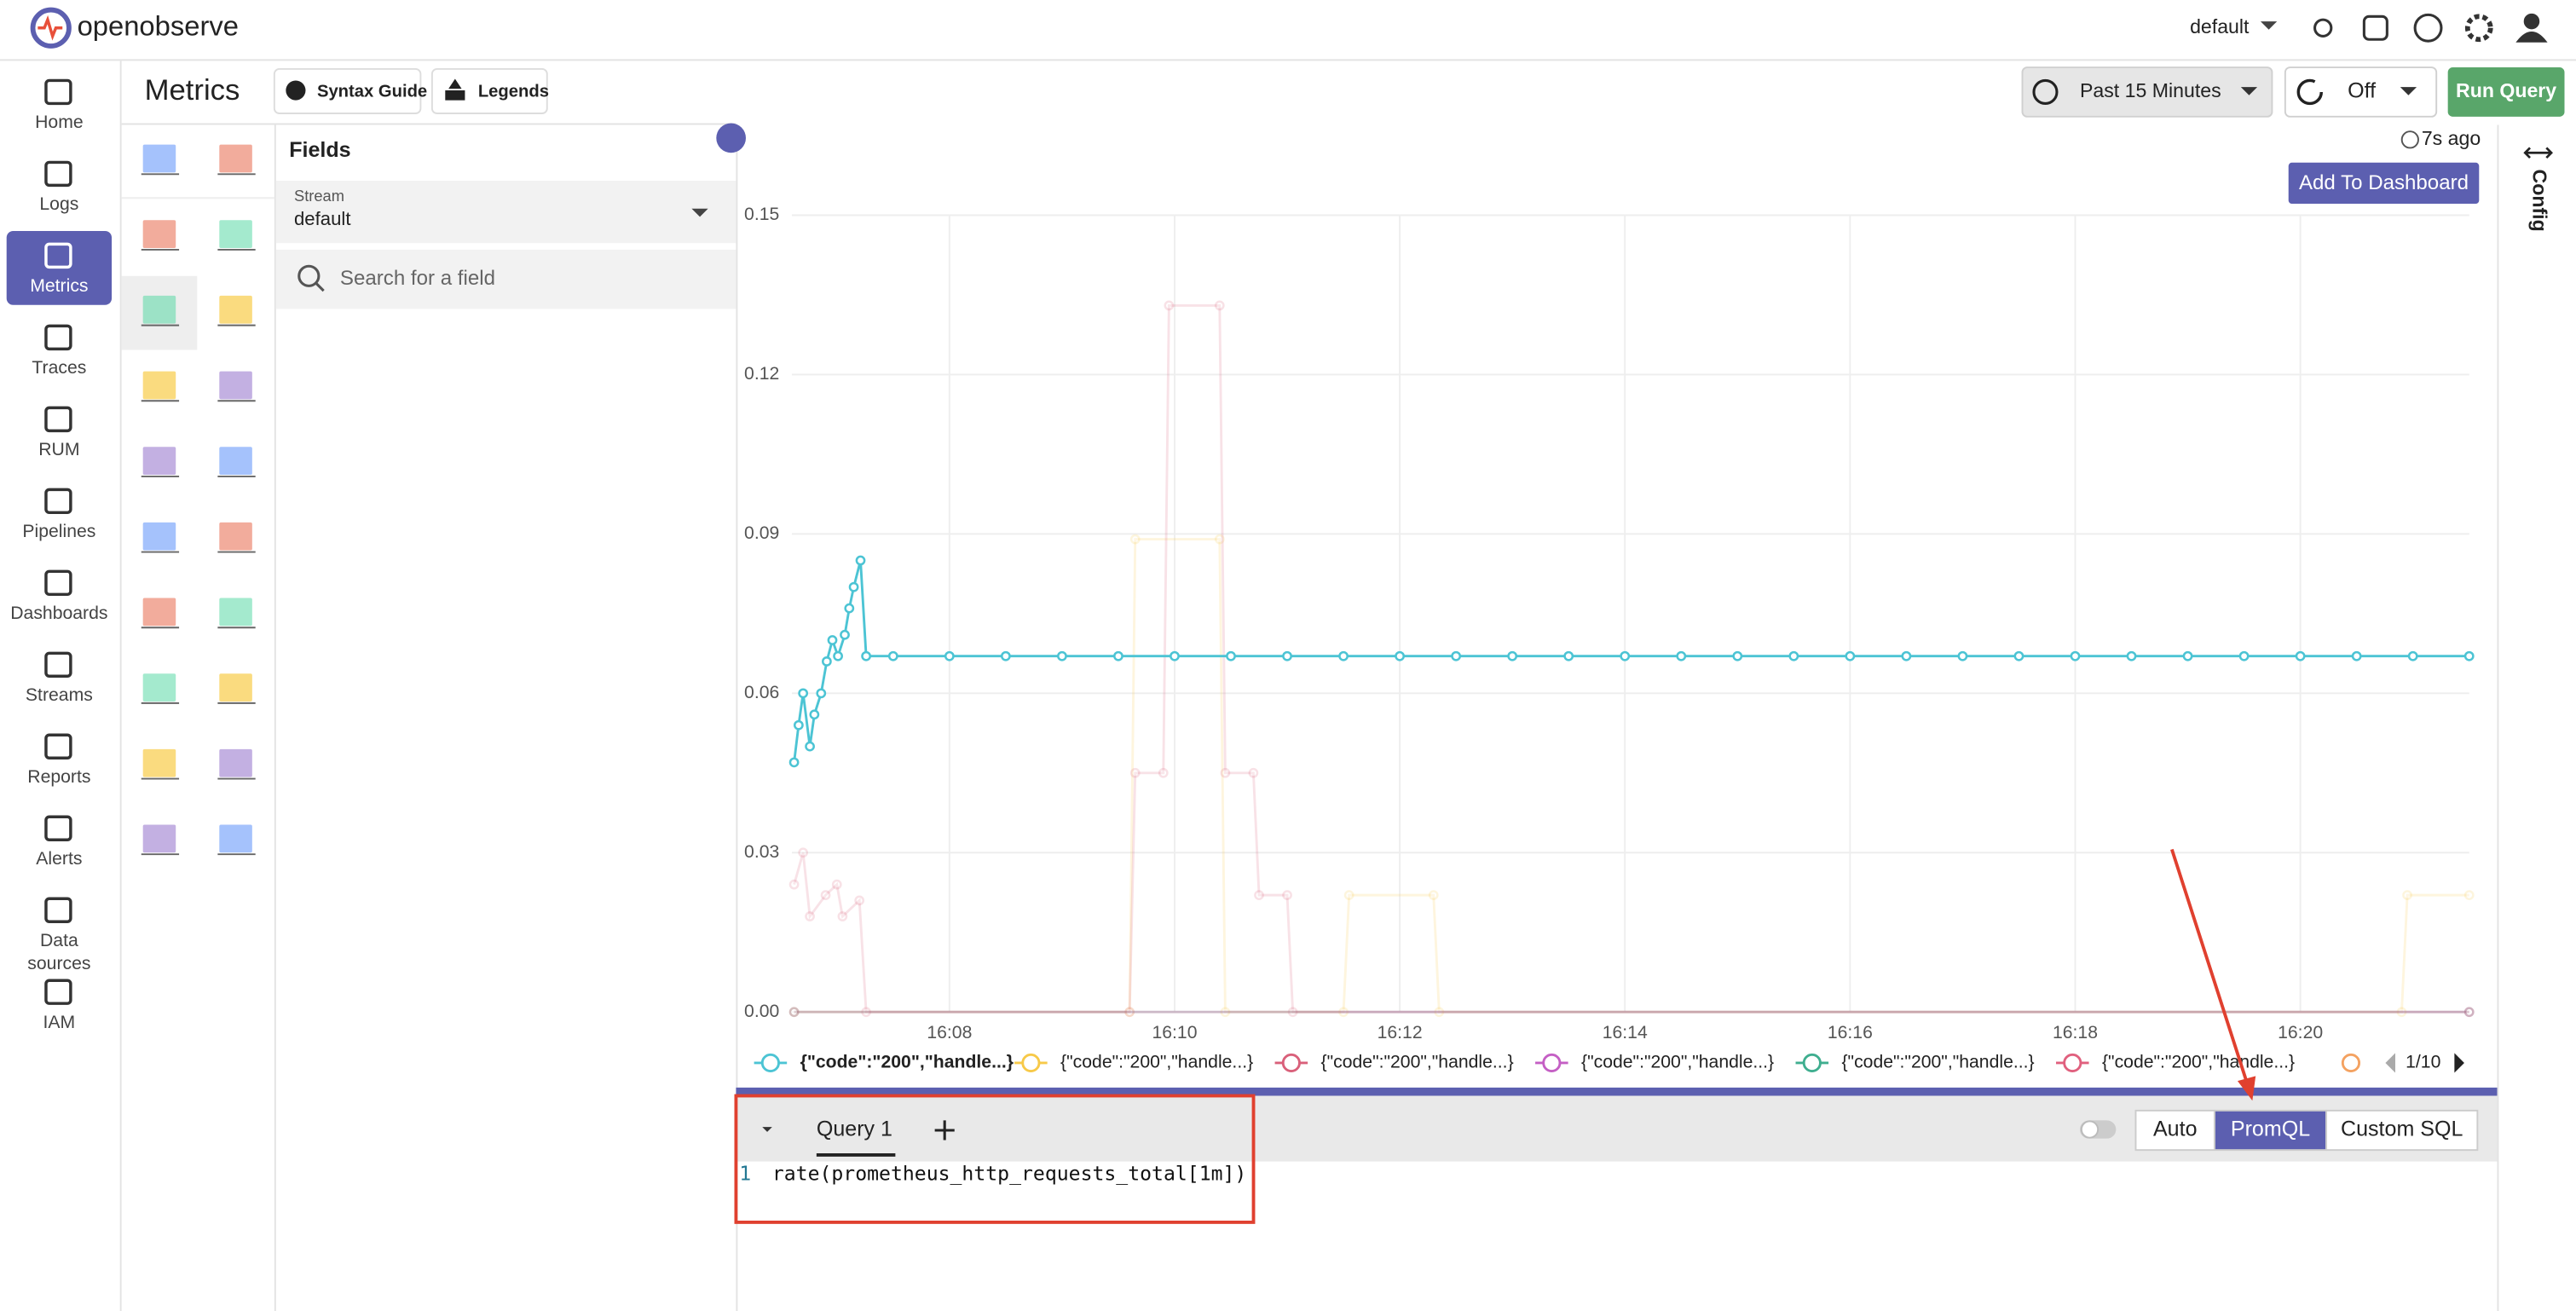  Describe the element at coordinates (767, 1129) in the screenshot. I see `collapse-caret` at that location.